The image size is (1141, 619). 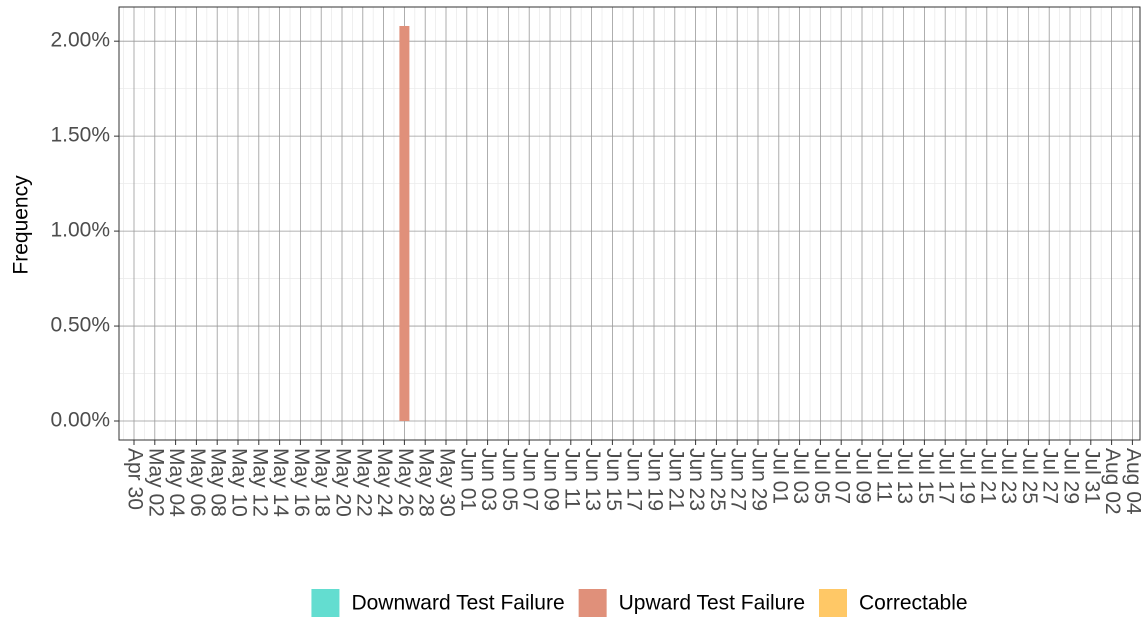 What do you see at coordinates (80, 325) in the screenshot?
I see `y-tick-label: 0.50%` at bounding box center [80, 325].